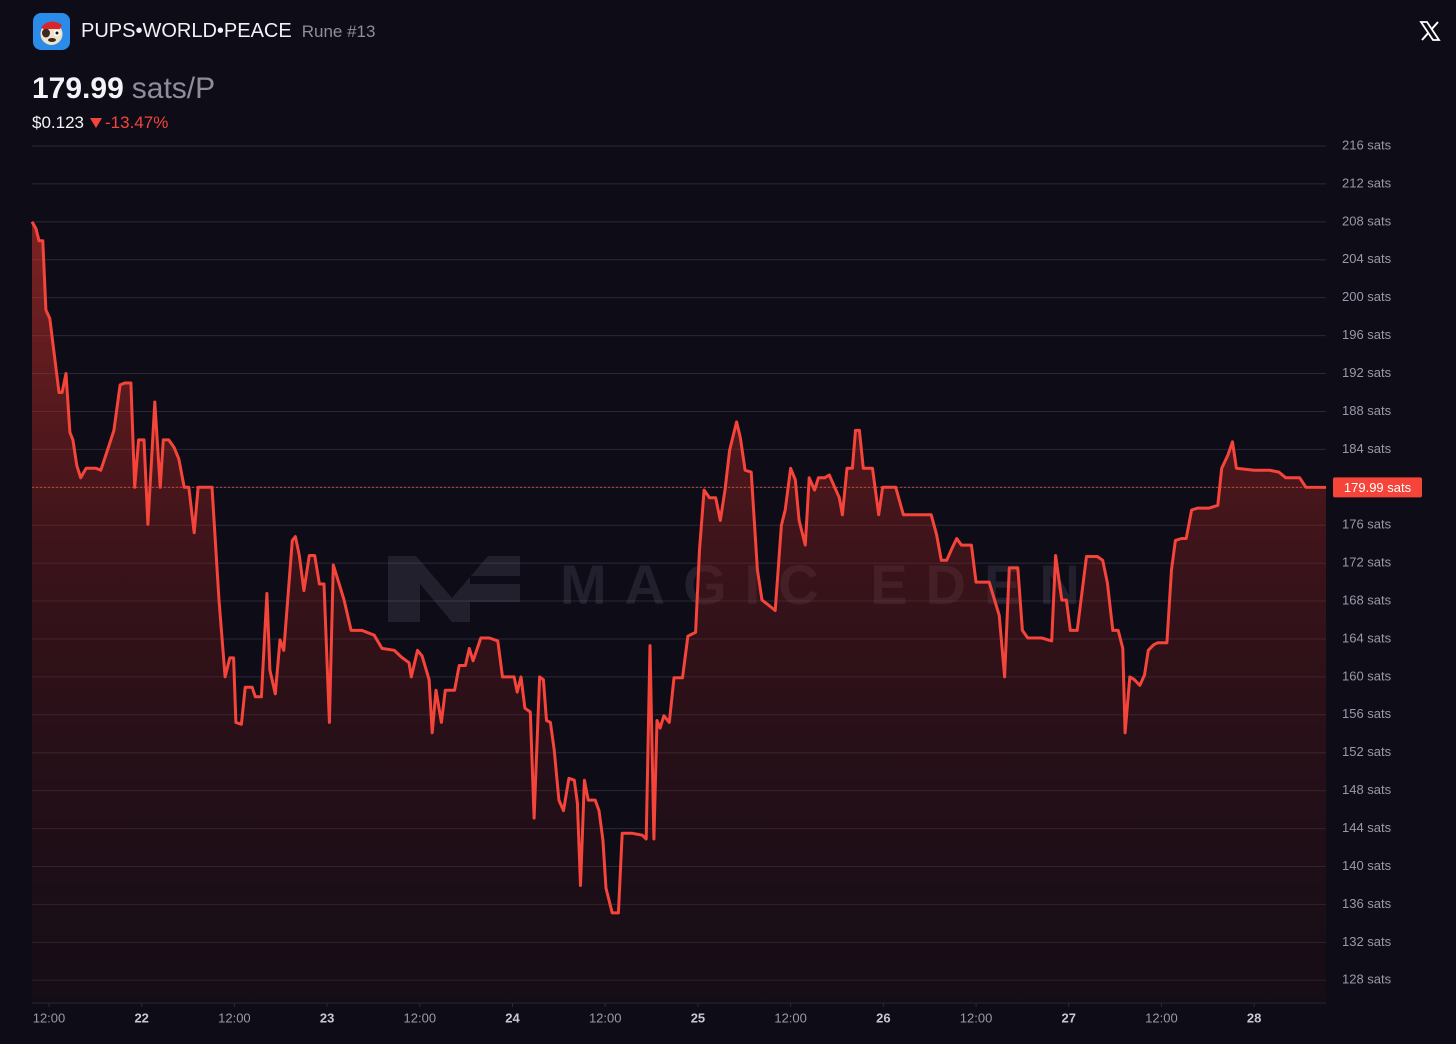  Describe the element at coordinates (1069, 1017) in the screenshot. I see `x-tick-label: 27` at that location.